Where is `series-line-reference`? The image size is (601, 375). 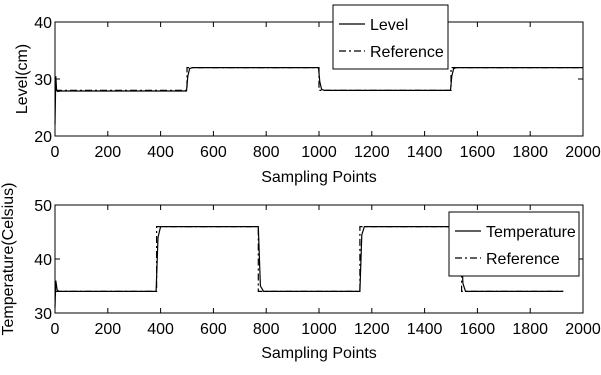 series-line-reference is located at coordinates (319, 79).